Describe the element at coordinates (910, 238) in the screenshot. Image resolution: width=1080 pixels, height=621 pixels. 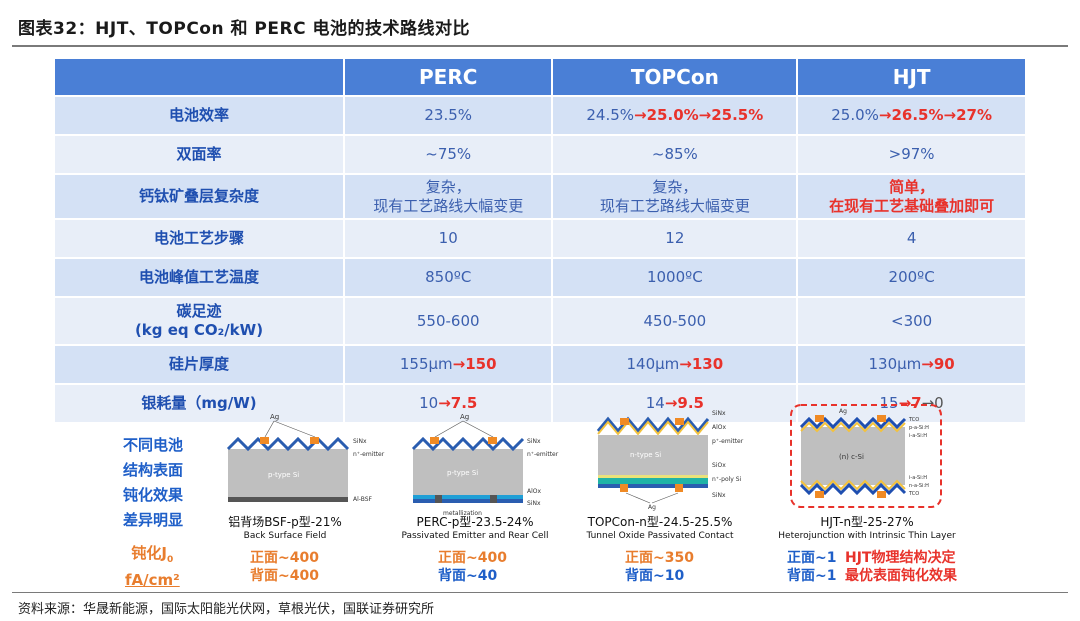
I see `cell-hjt: 4` at that location.